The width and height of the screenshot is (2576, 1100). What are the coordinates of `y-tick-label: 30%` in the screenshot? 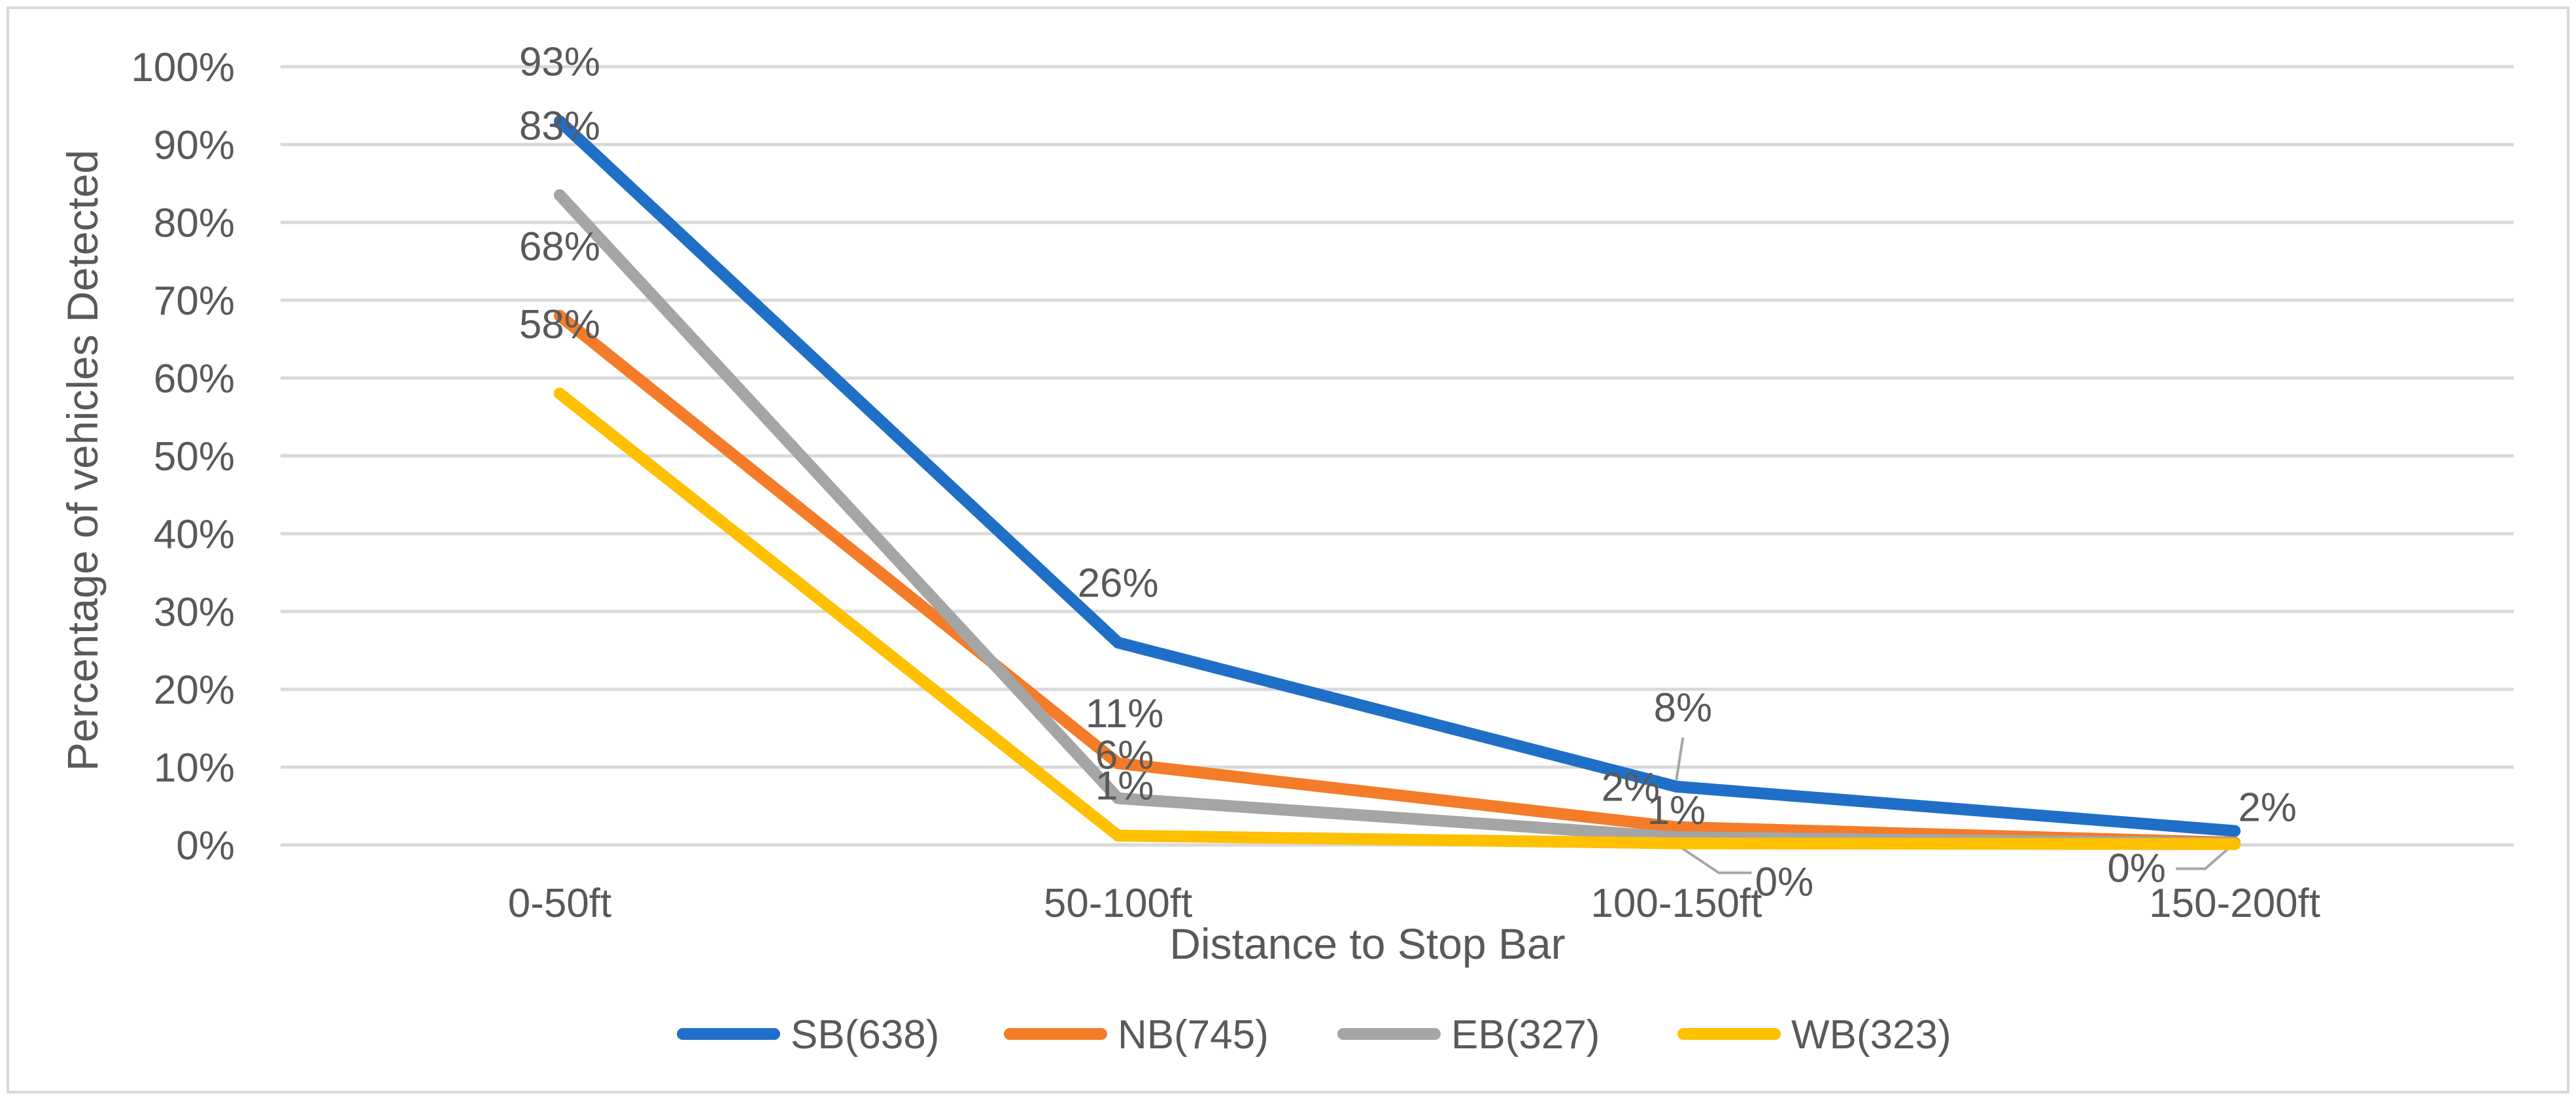 It's located at (195, 612).